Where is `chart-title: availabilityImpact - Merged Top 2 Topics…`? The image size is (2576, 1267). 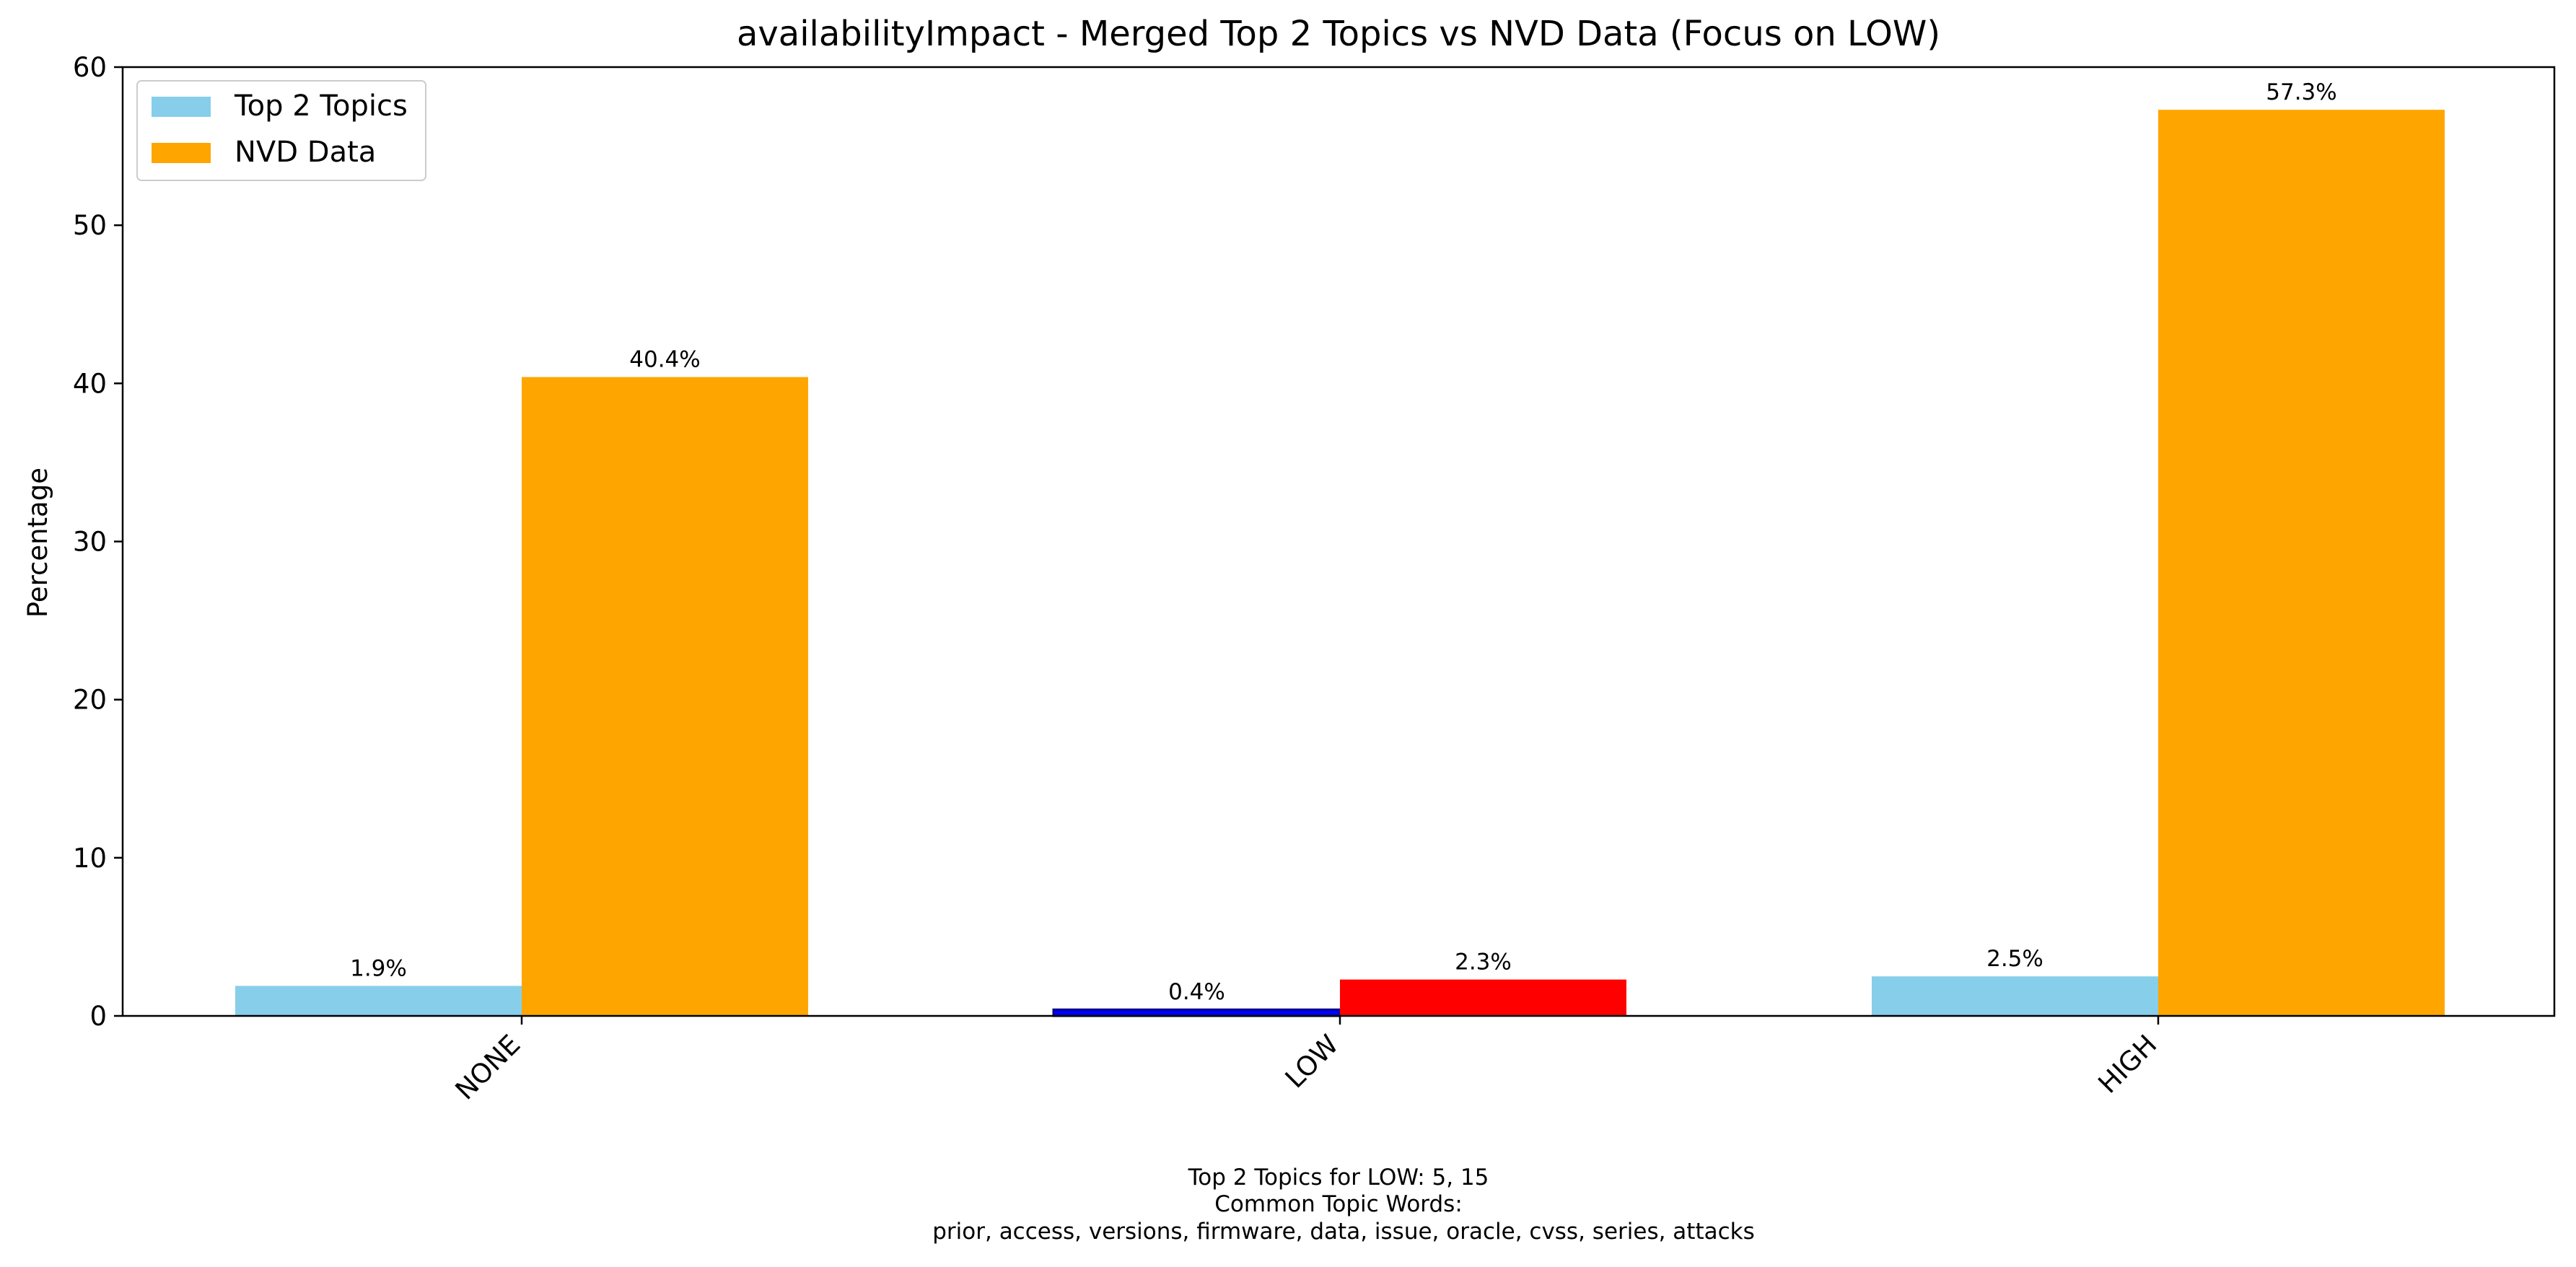
chart-title: availabilityImpact - Merged Top 2 Topics… is located at coordinates (1338, 34).